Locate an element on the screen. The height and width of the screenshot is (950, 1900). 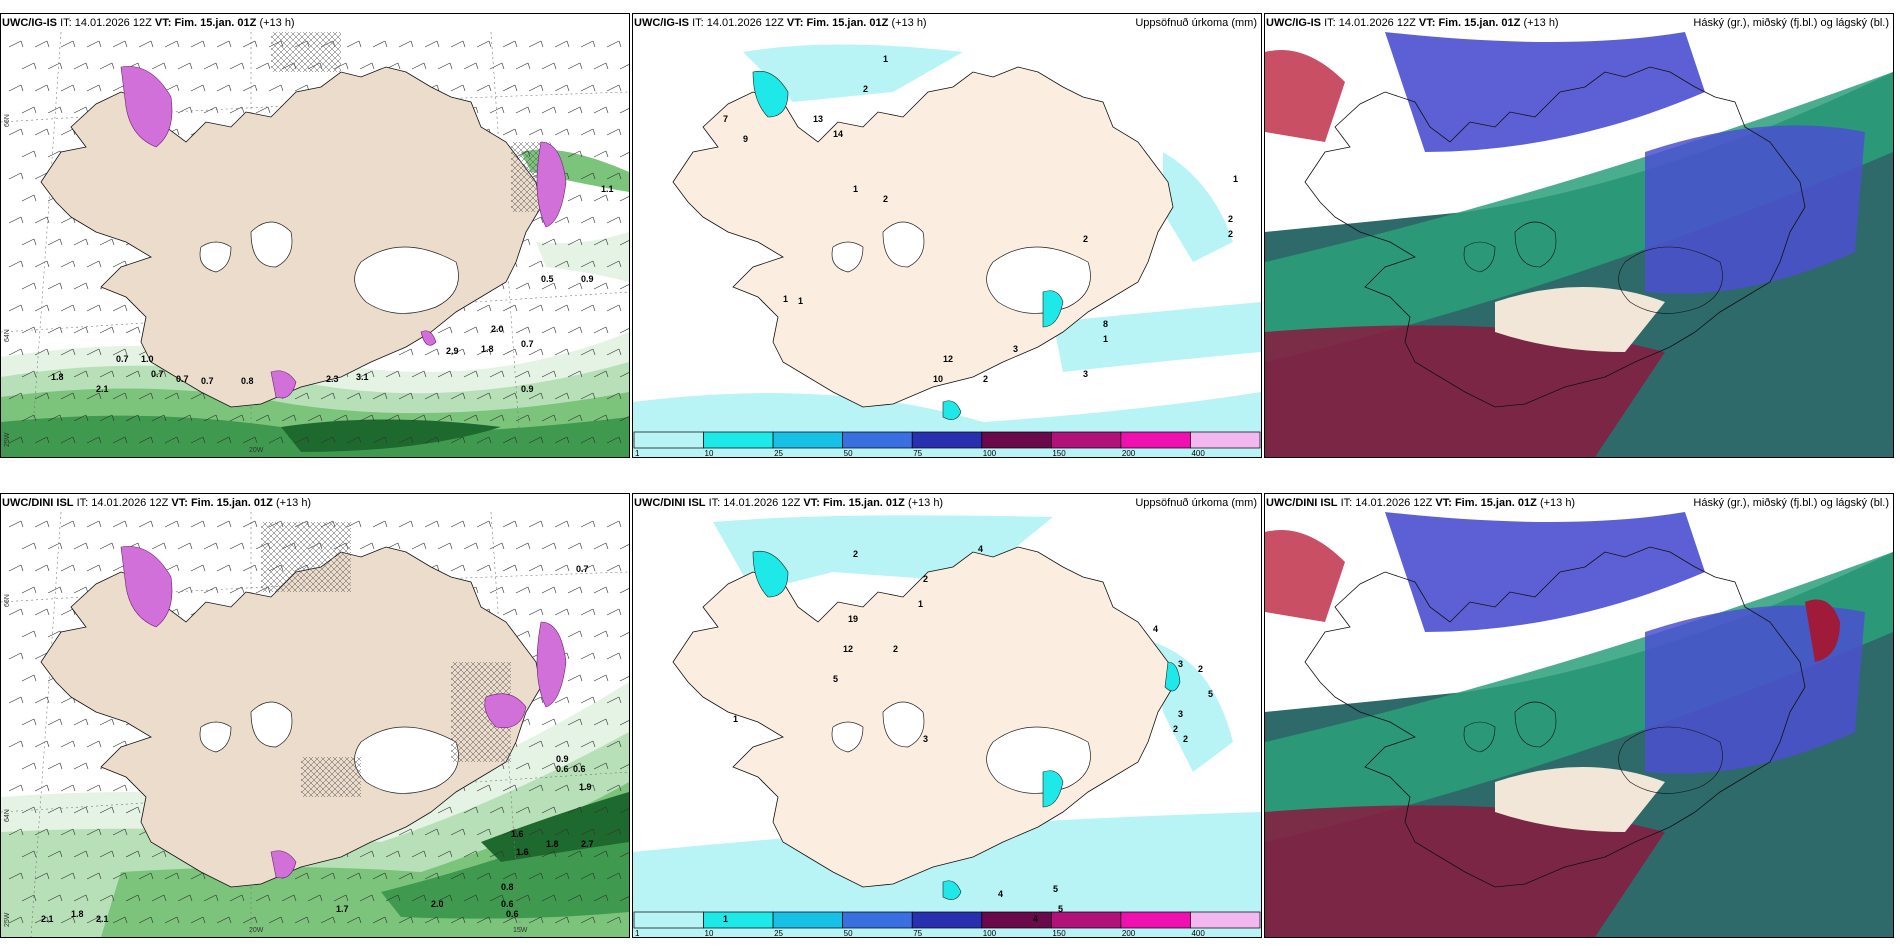
axis-label: 25W is located at coordinates (7, 439).